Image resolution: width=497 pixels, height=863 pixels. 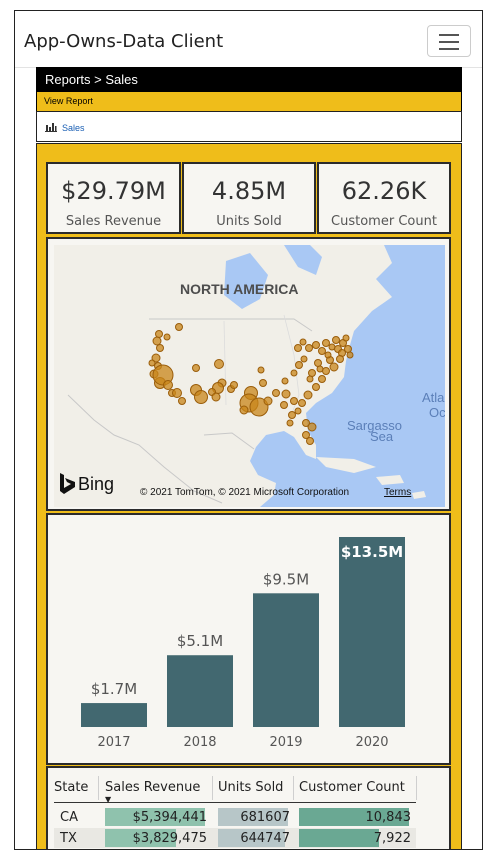 What do you see at coordinates (265, 817) in the screenshot?
I see `cell-value: 681607` at bounding box center [265, 817].